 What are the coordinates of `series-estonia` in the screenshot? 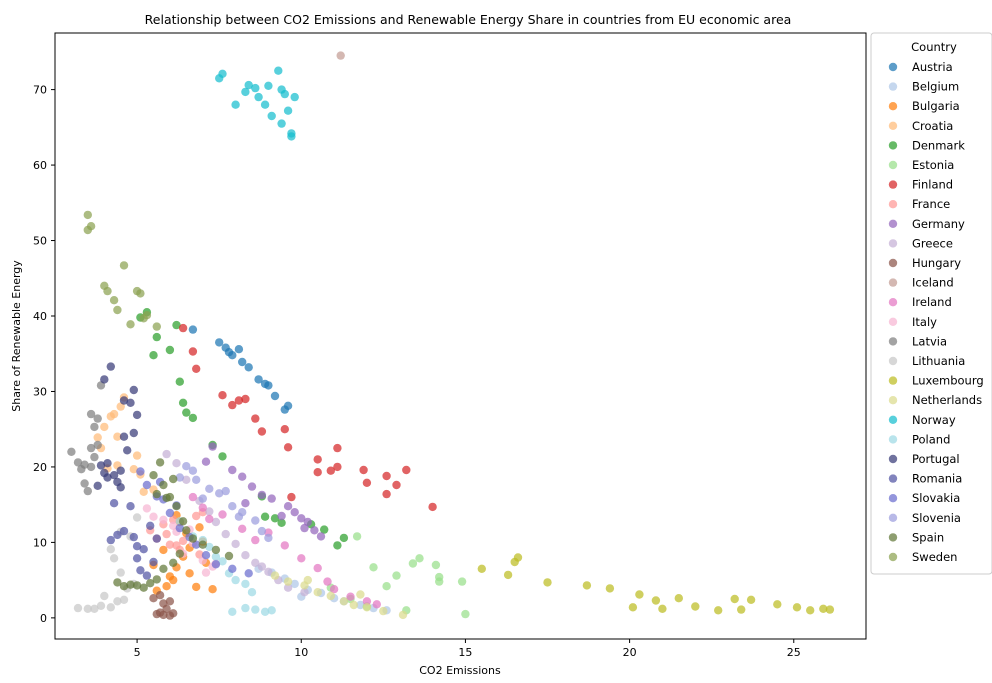 It's located at (398, 575).